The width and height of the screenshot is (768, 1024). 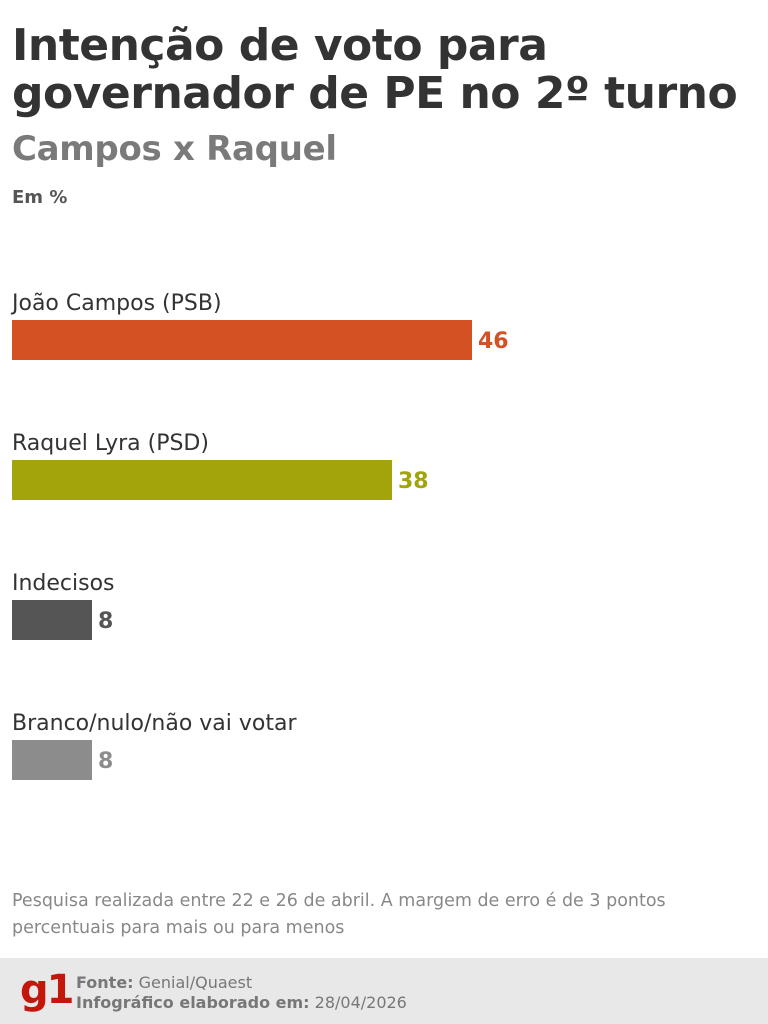 What do you see at coordinates (154, 723) in the screenshot?
I see `category-label: Branco/nulo/não vai votar` at bounding box center [154, 723].